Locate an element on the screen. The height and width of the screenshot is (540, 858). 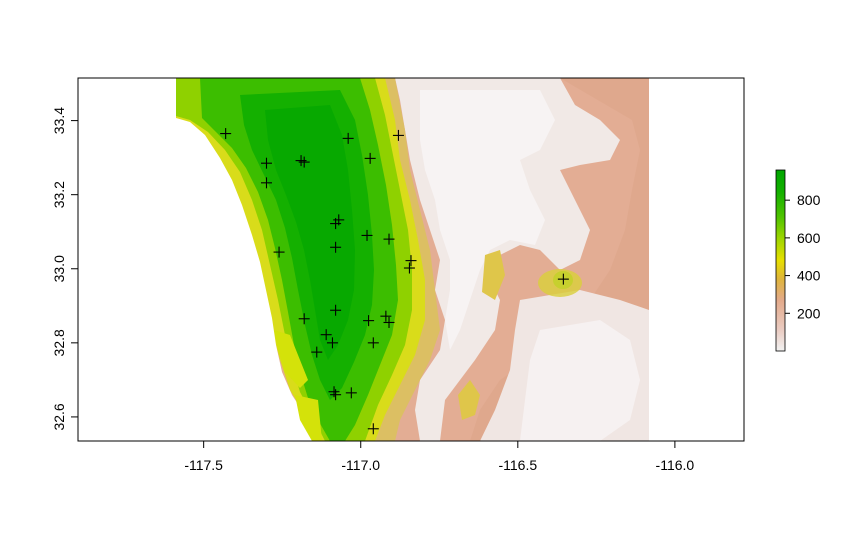
raster-patch-east-yellow is located at coordinates (560, 283).